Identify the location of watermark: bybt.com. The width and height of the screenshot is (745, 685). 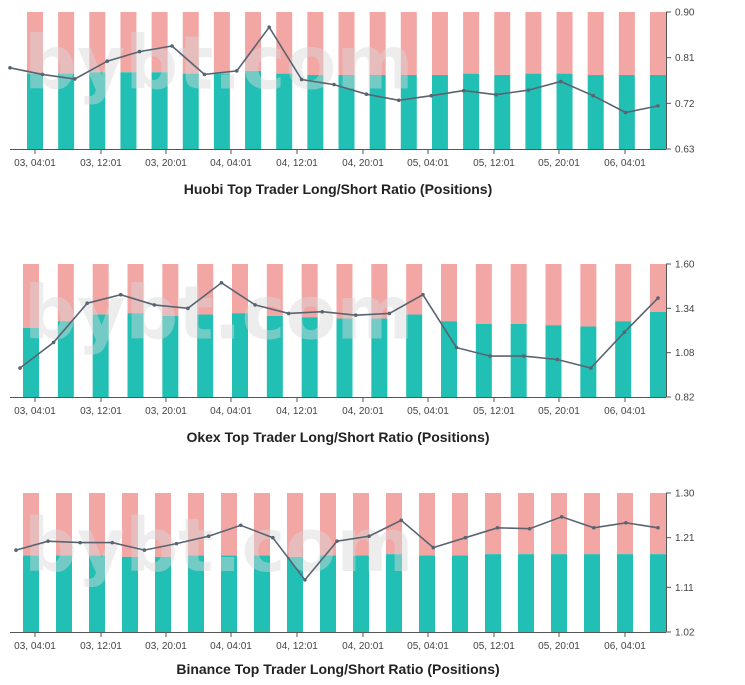
(218, 64).